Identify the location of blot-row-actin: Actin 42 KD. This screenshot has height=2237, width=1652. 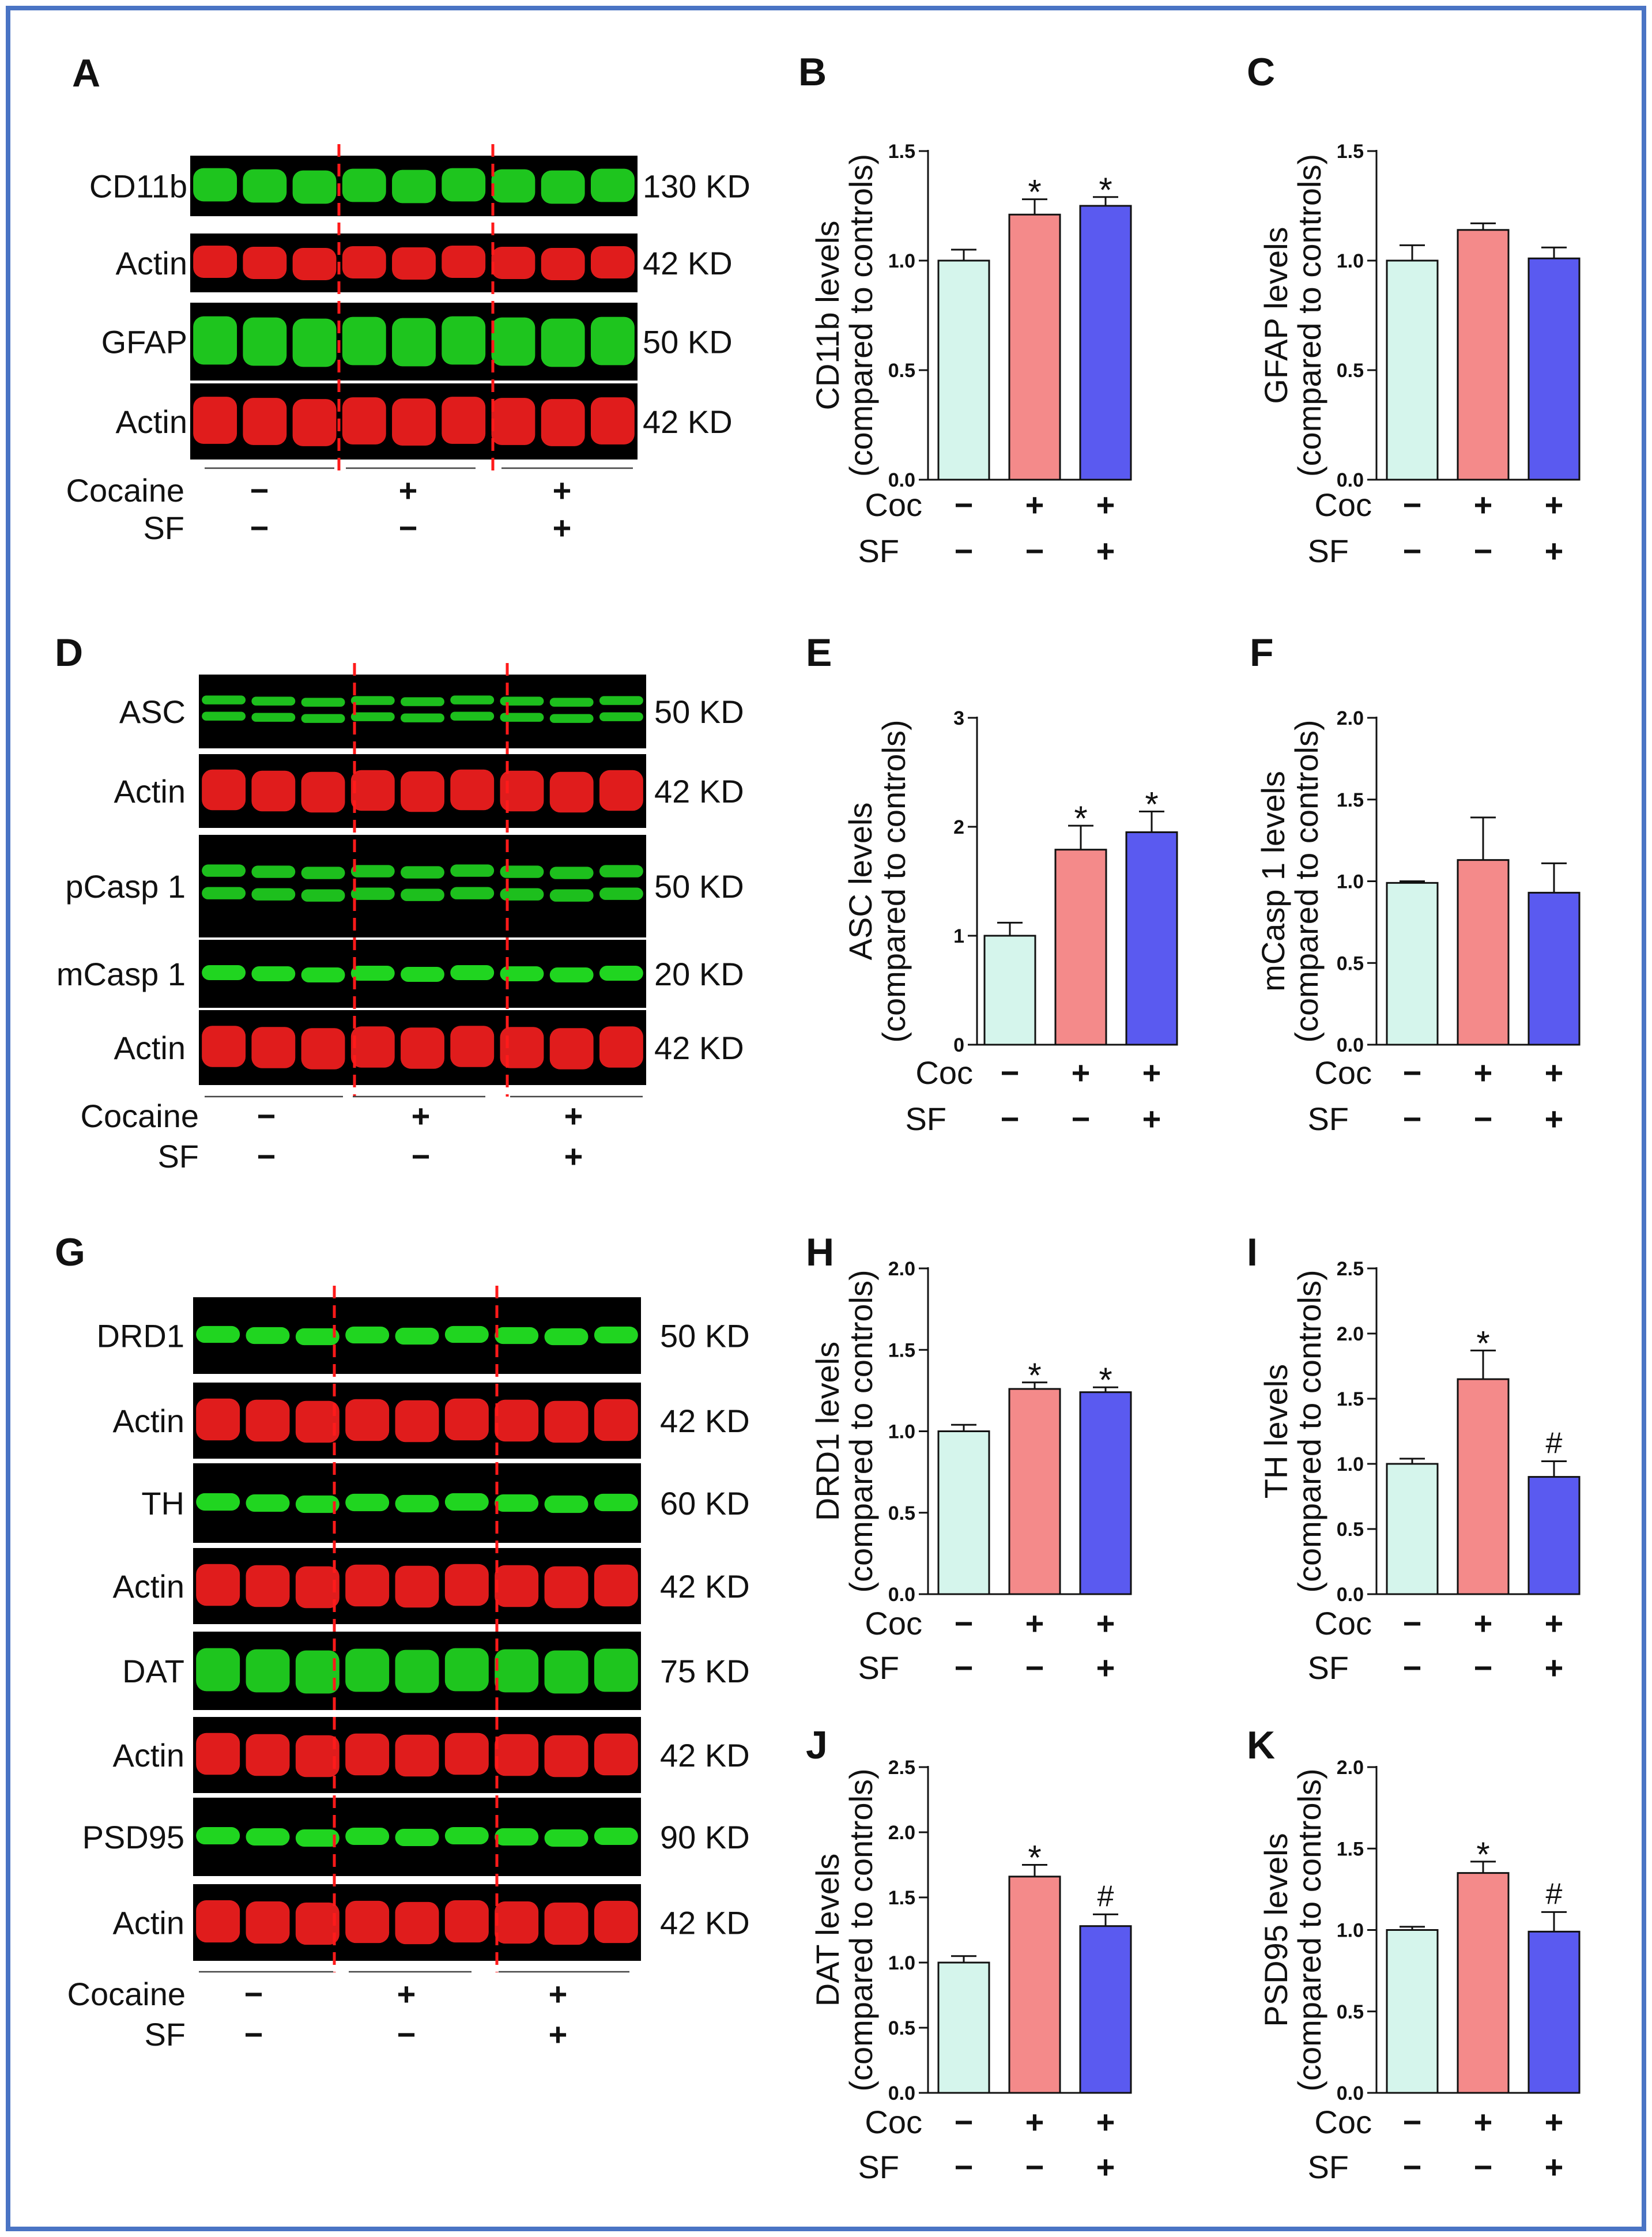
(429, 791).